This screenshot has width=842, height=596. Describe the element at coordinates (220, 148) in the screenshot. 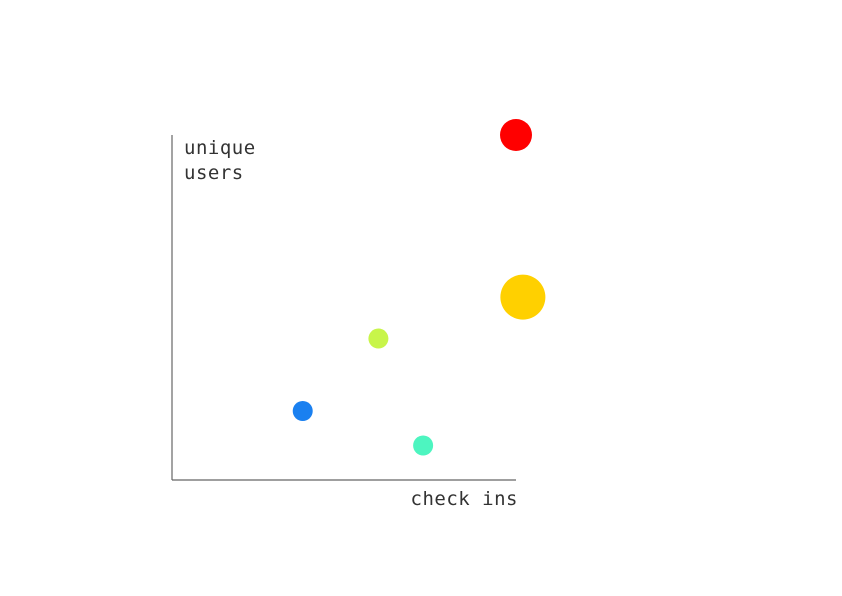

I see `y-axis-label-line-1: unique` at that location.